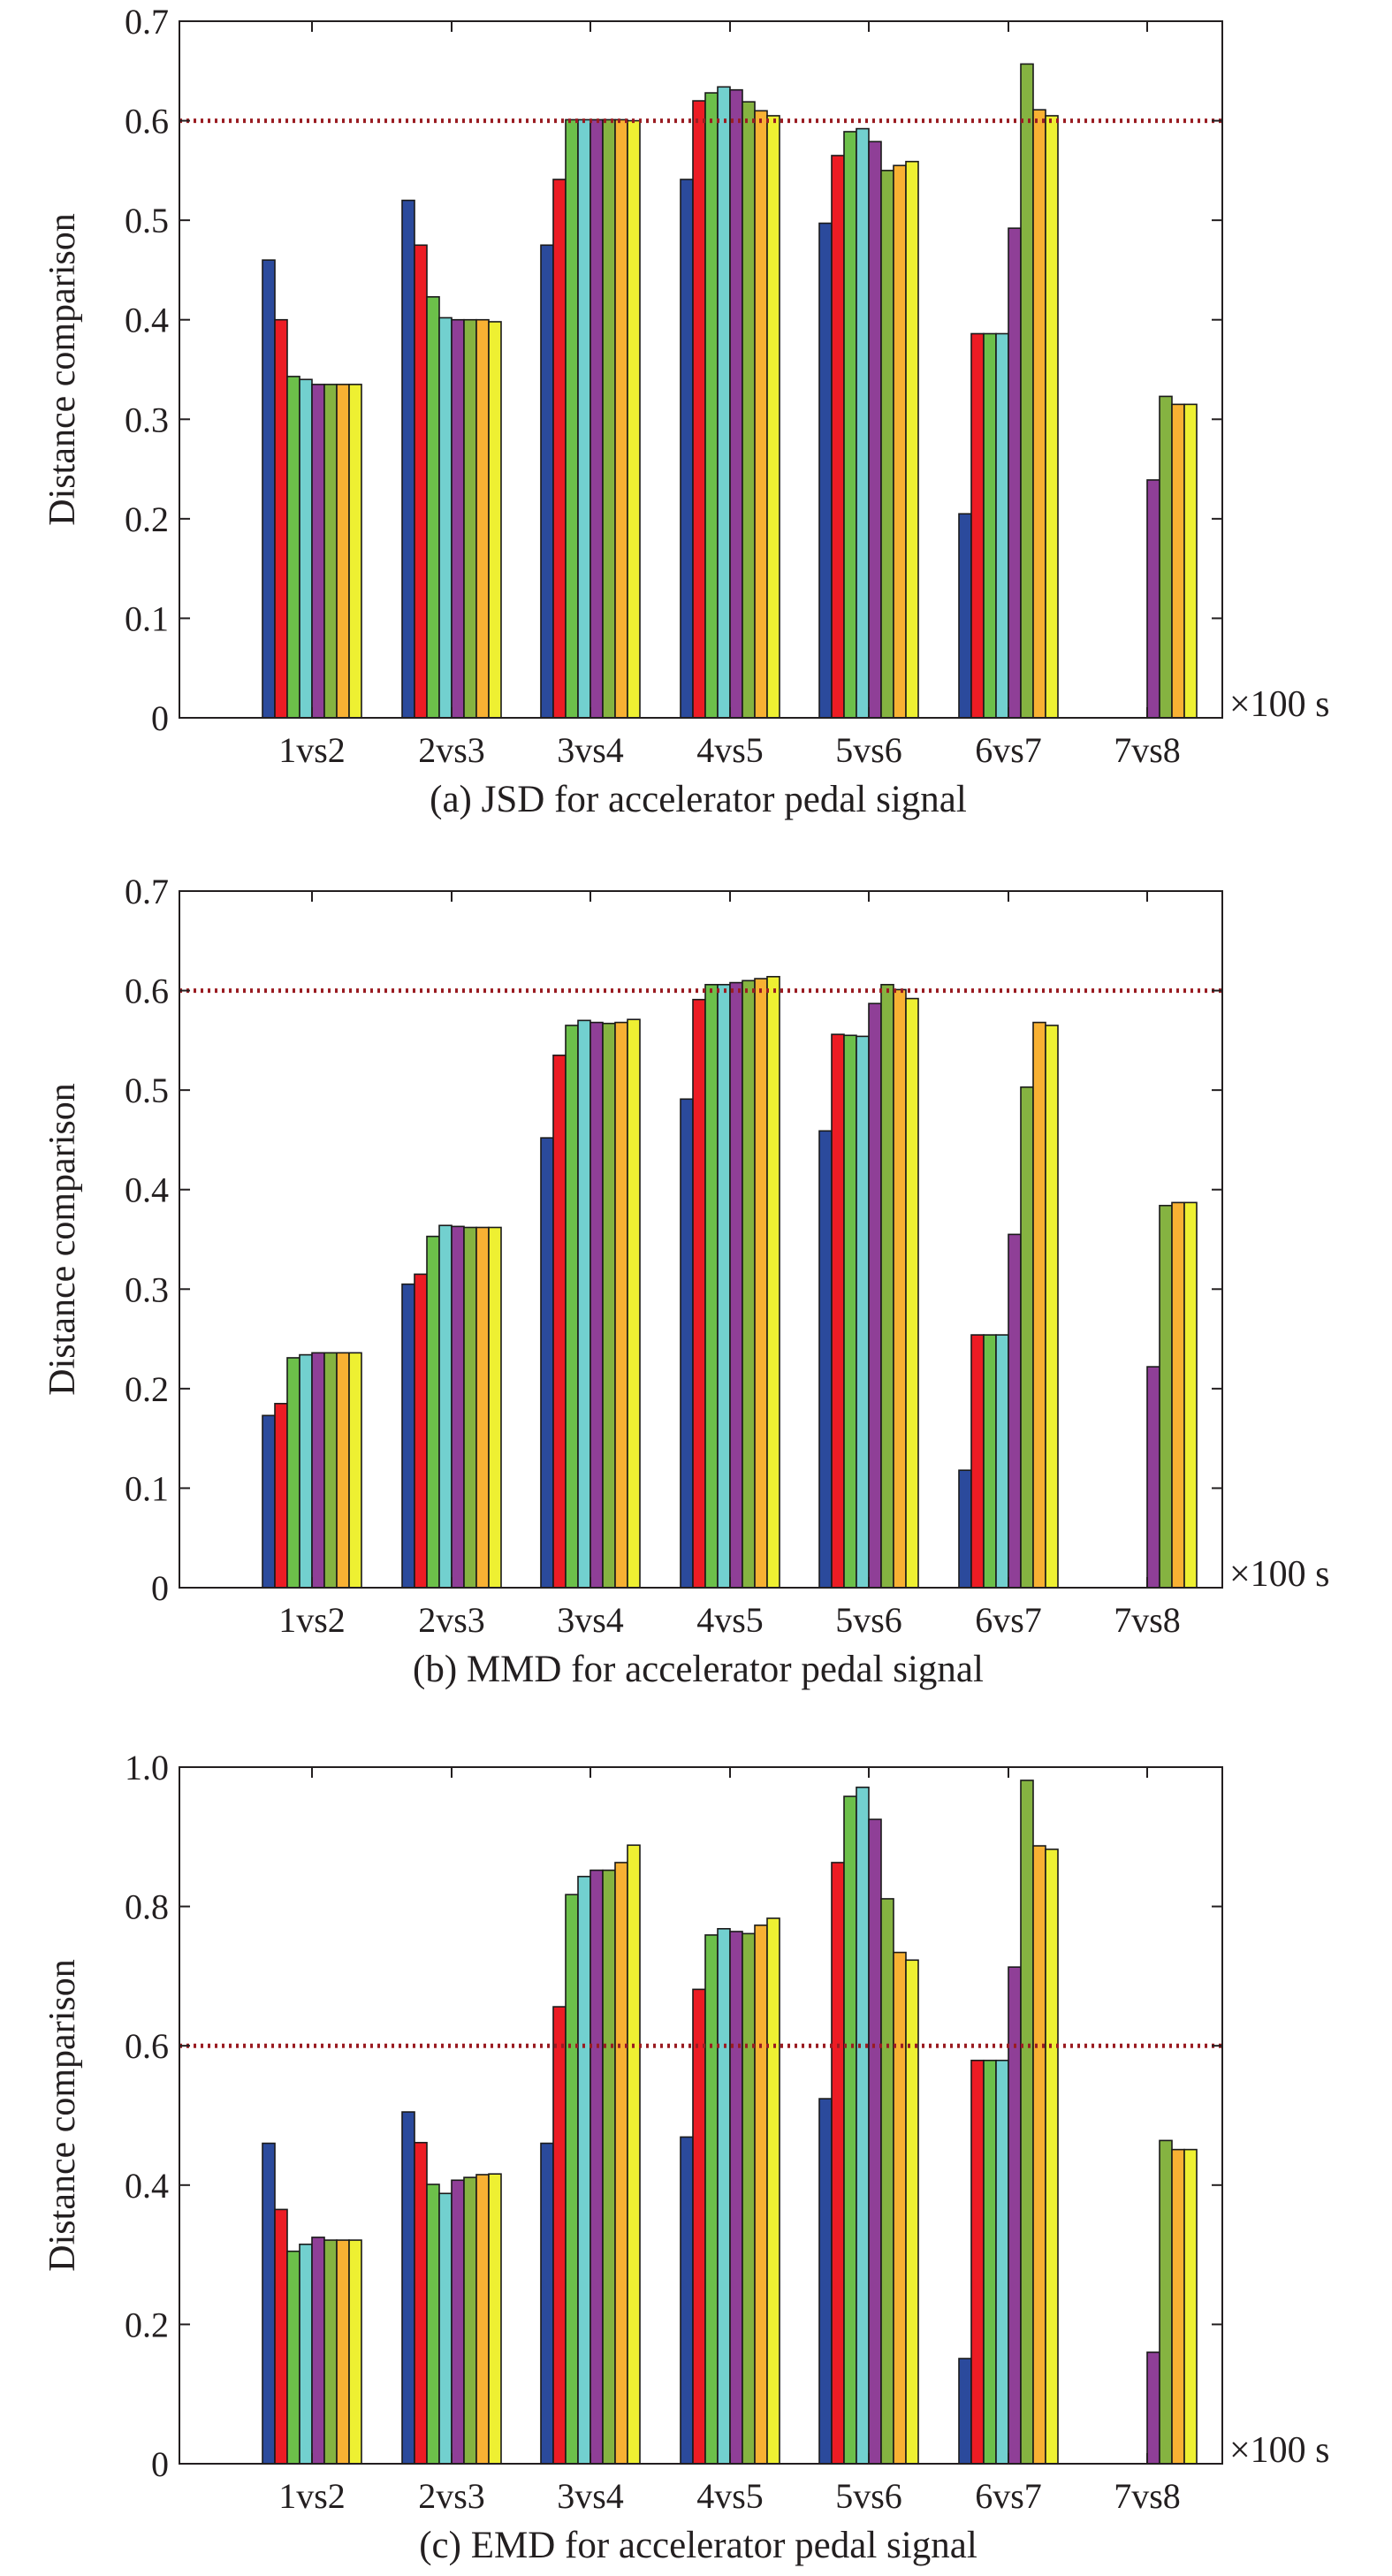 Image resolution: width=1392 pixels, height=2576 pixels. What do you see at coordinates (147, 2046) in the screenshot?
I see `y-tick-label: 0.6` at bounding box center [147, 2046].